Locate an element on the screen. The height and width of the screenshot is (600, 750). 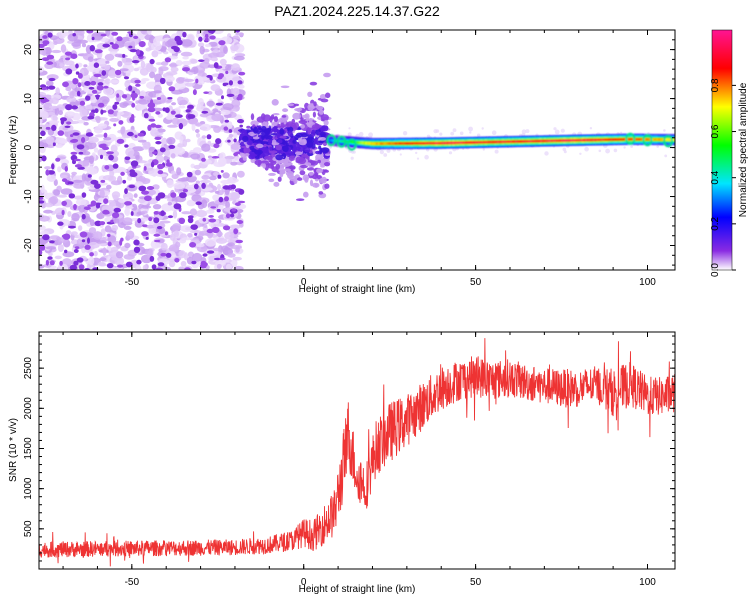
y-tick-label: -10 is located at coordinates (28, 196).